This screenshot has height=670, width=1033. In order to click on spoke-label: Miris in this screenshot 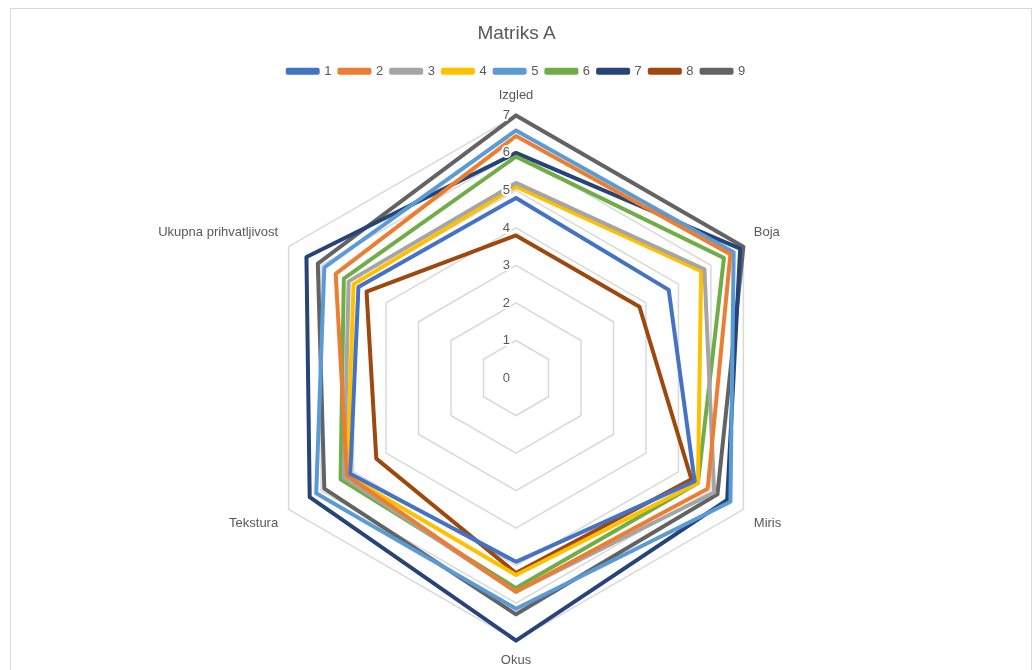, I will do `click(767, 522)`.